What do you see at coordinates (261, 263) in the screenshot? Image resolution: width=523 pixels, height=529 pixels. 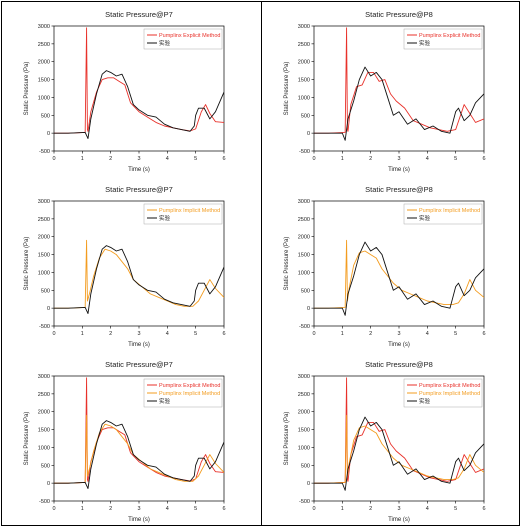 I see `column-divider` at bounding box center [261, 263].